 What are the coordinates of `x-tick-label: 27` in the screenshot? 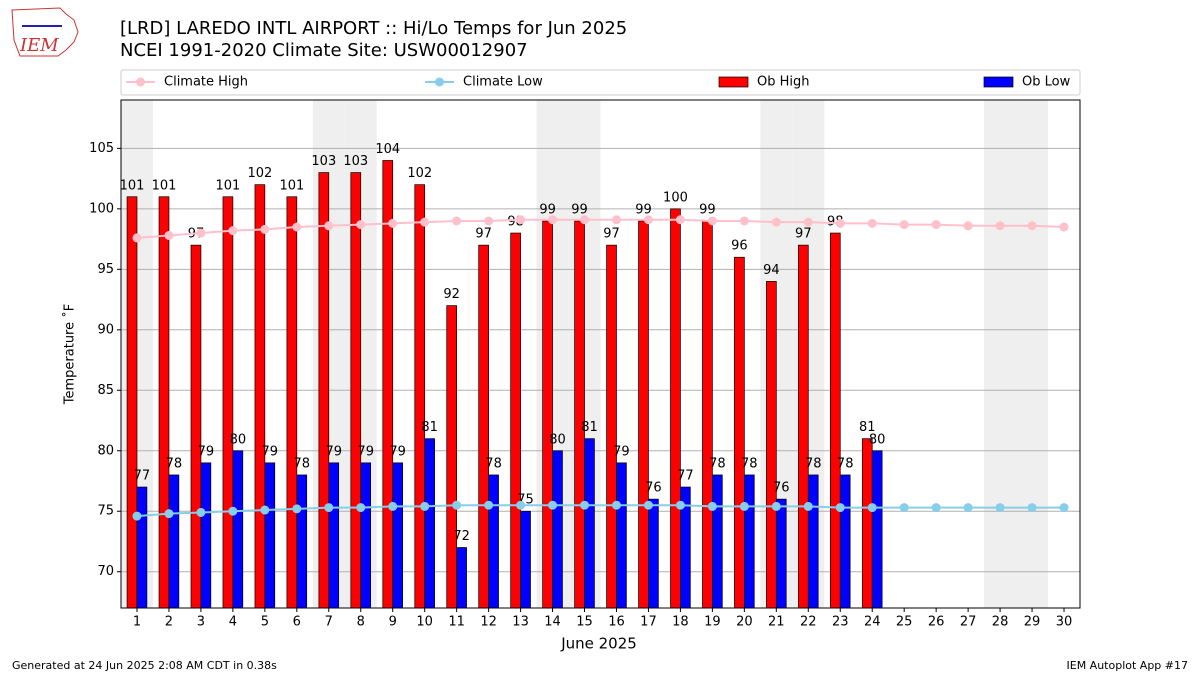 It's located at (968, 622).